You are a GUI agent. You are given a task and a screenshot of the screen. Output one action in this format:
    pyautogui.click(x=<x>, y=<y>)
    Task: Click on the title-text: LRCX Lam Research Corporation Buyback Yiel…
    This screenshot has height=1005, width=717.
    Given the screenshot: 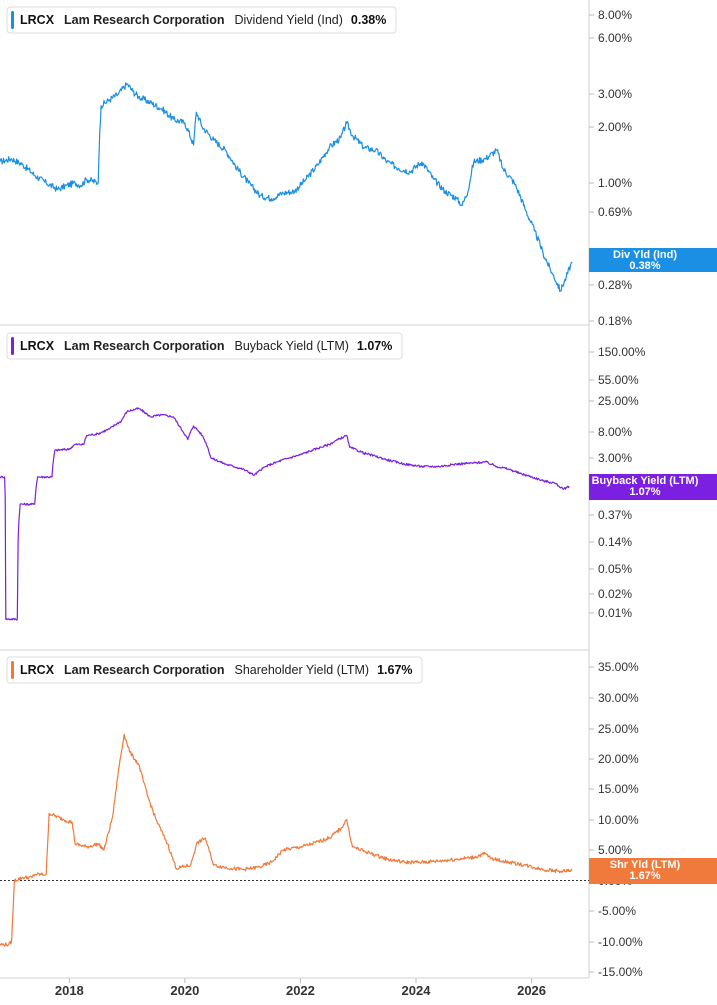 What is the action you would take?
    pyautogui.click(x=206, y=346)
    